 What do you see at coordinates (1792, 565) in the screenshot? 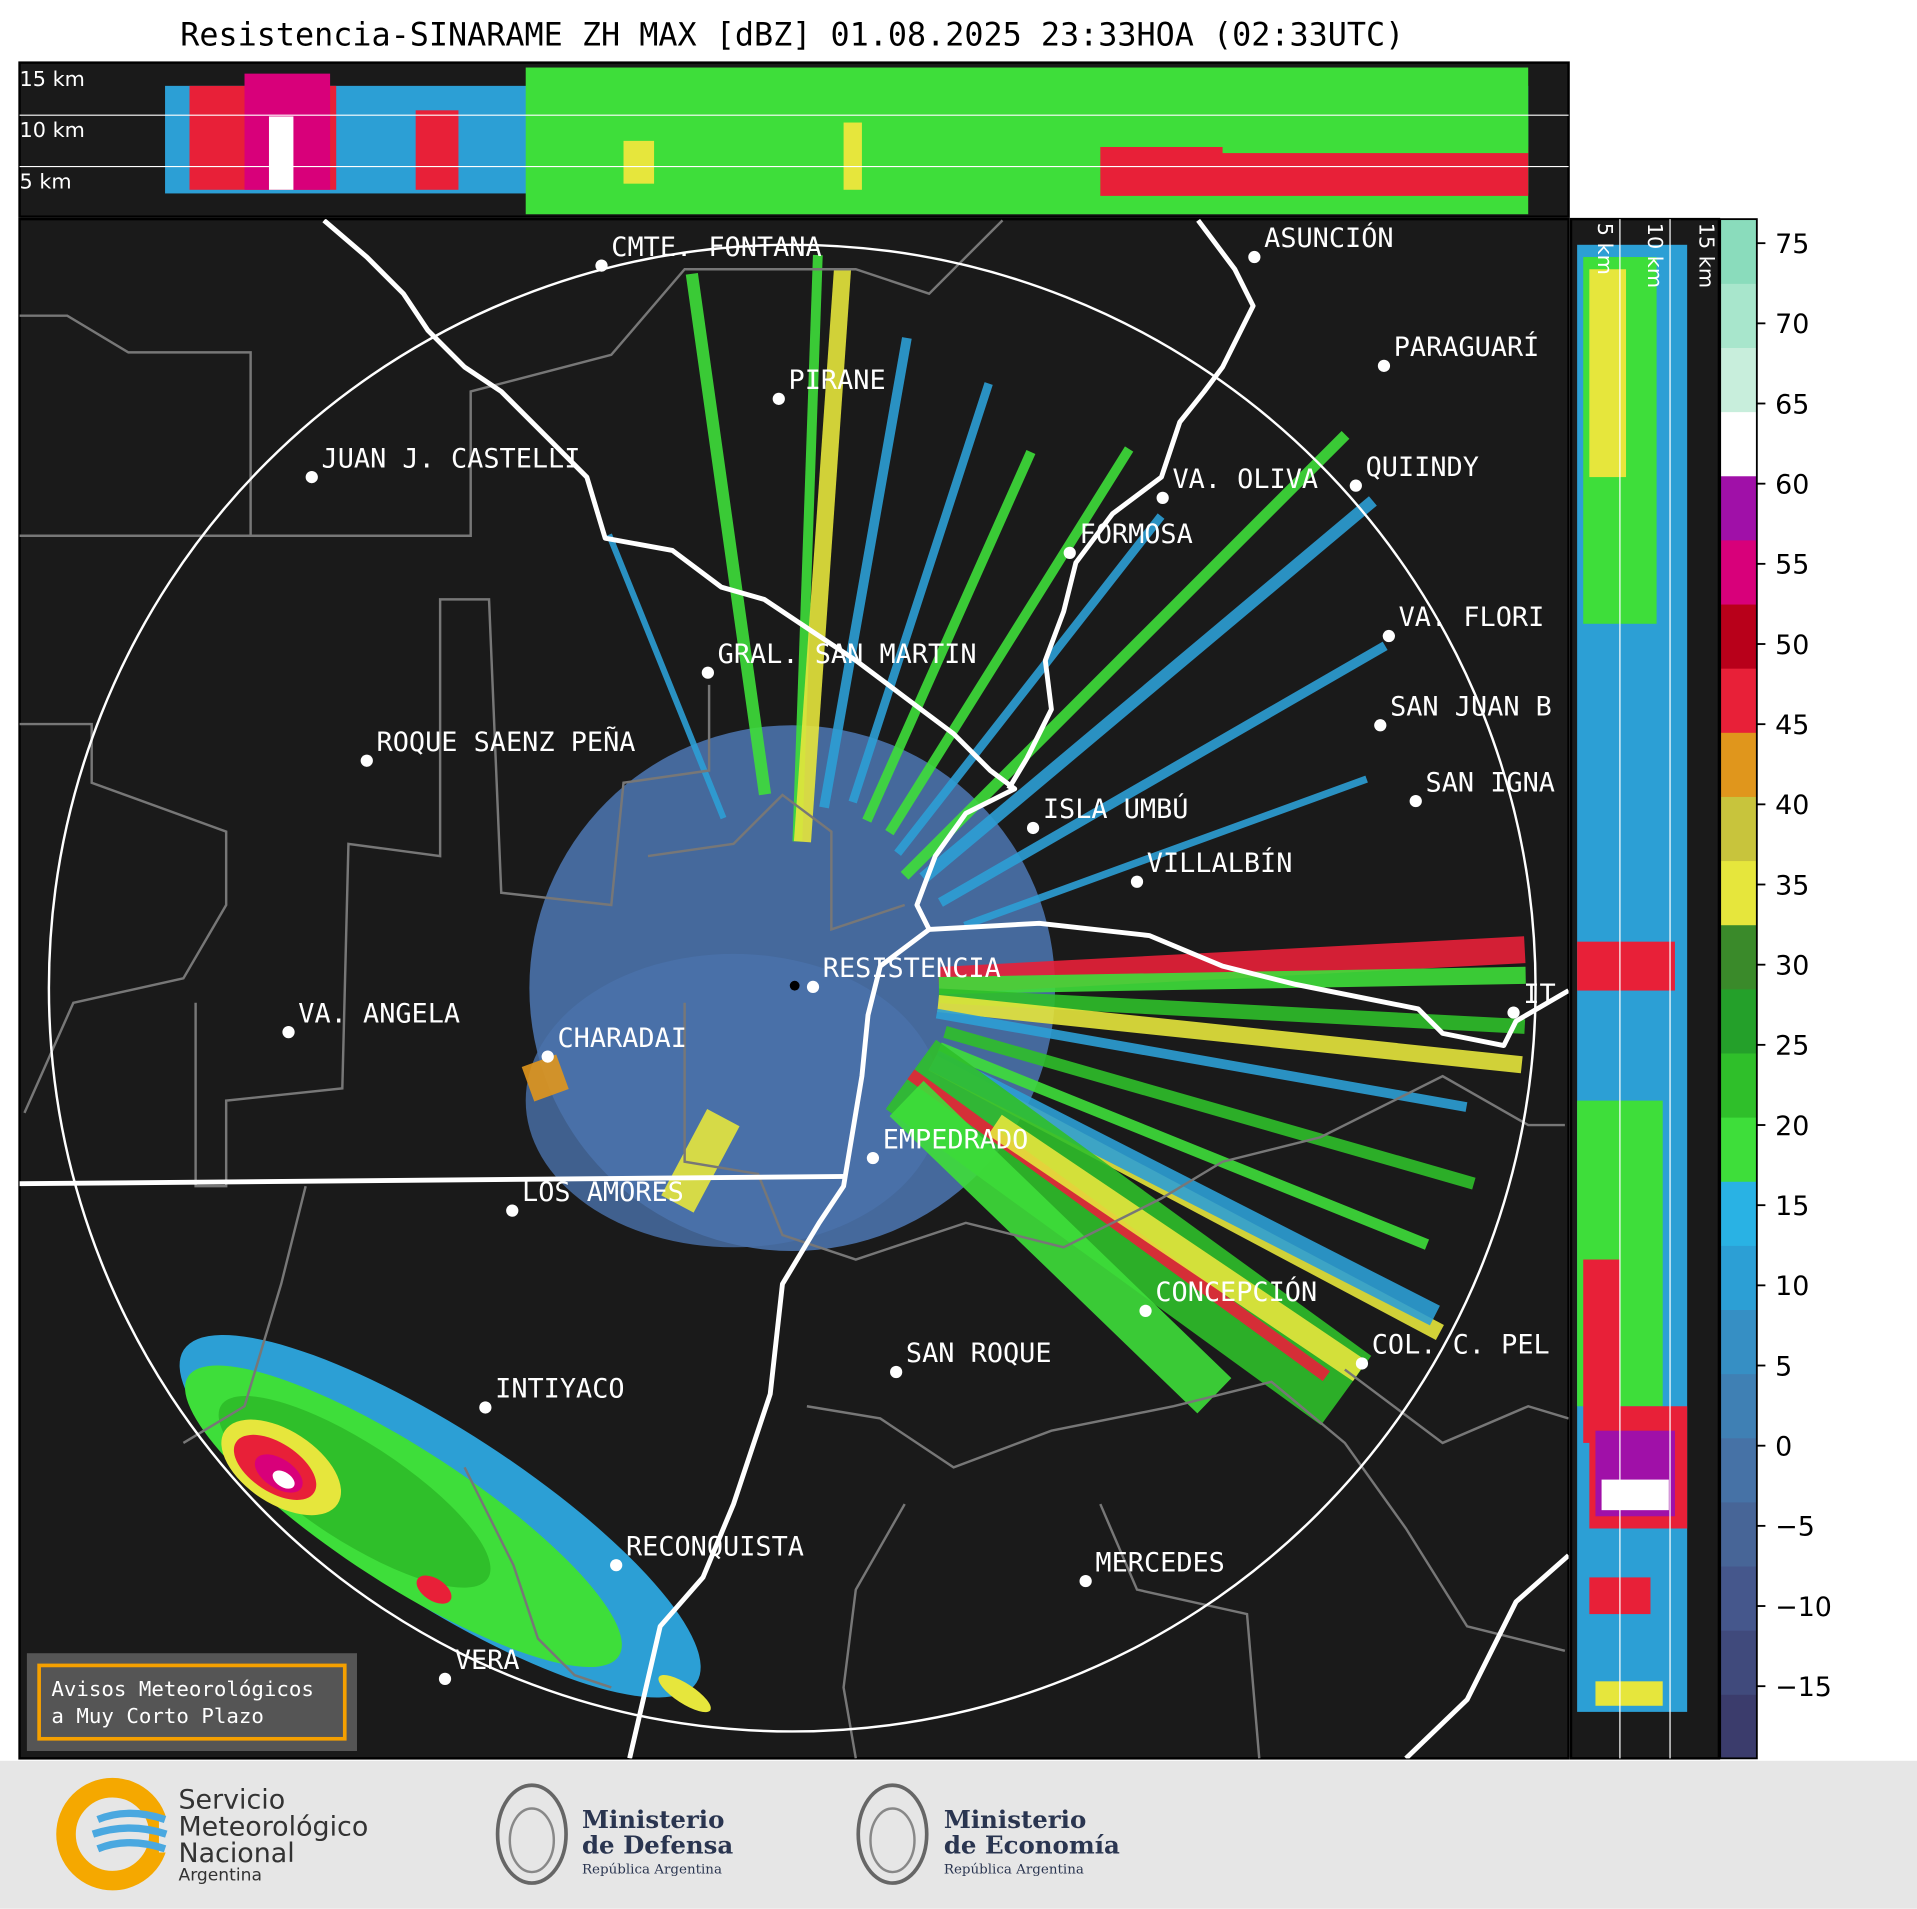
I see `colorbar-tick-label: 55` at bounding box center [1792, 565].